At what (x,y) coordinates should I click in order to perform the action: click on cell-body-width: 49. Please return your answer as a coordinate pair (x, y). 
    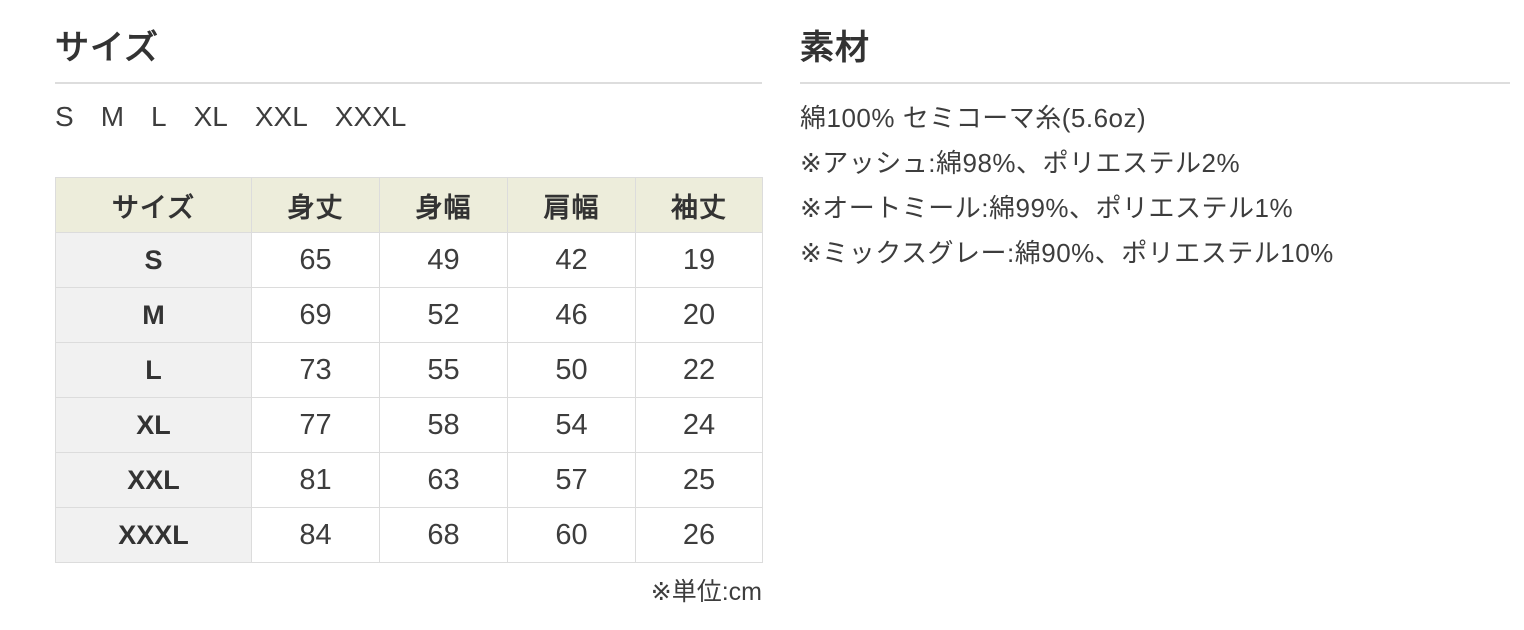
    Looking at the image, I should click on (443, 260).